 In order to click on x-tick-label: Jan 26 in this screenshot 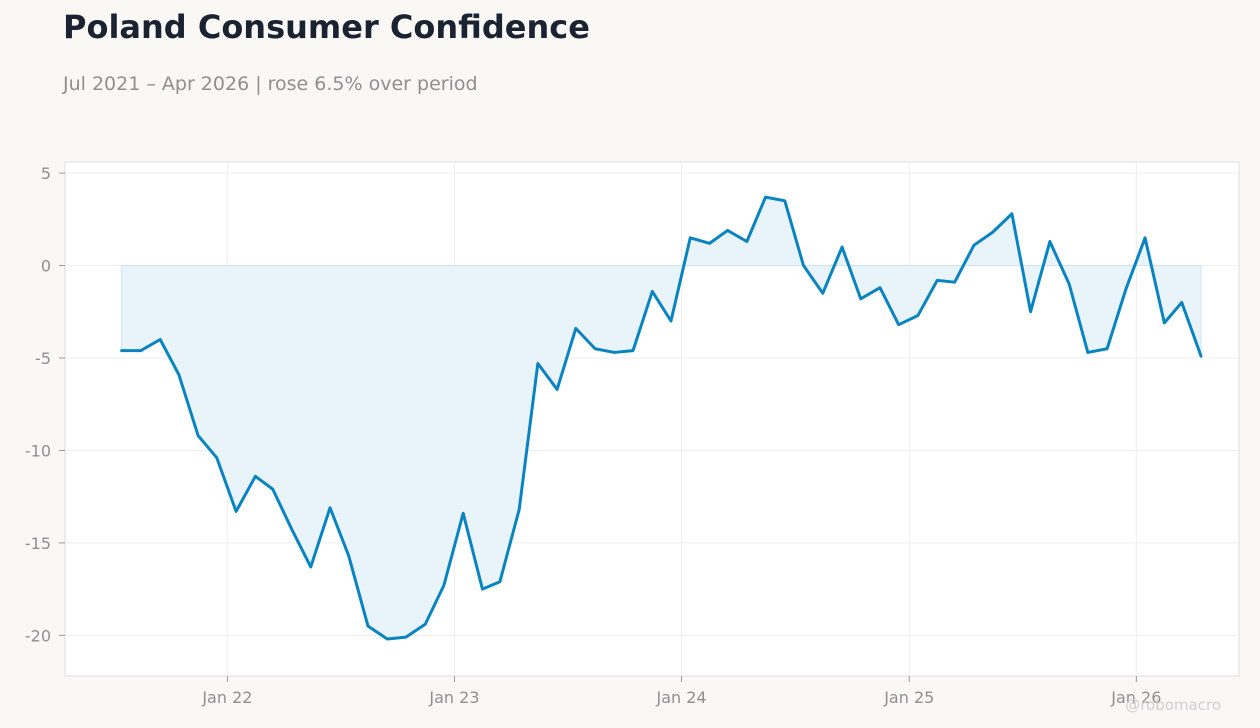, I will do `click(1135, 697)`.